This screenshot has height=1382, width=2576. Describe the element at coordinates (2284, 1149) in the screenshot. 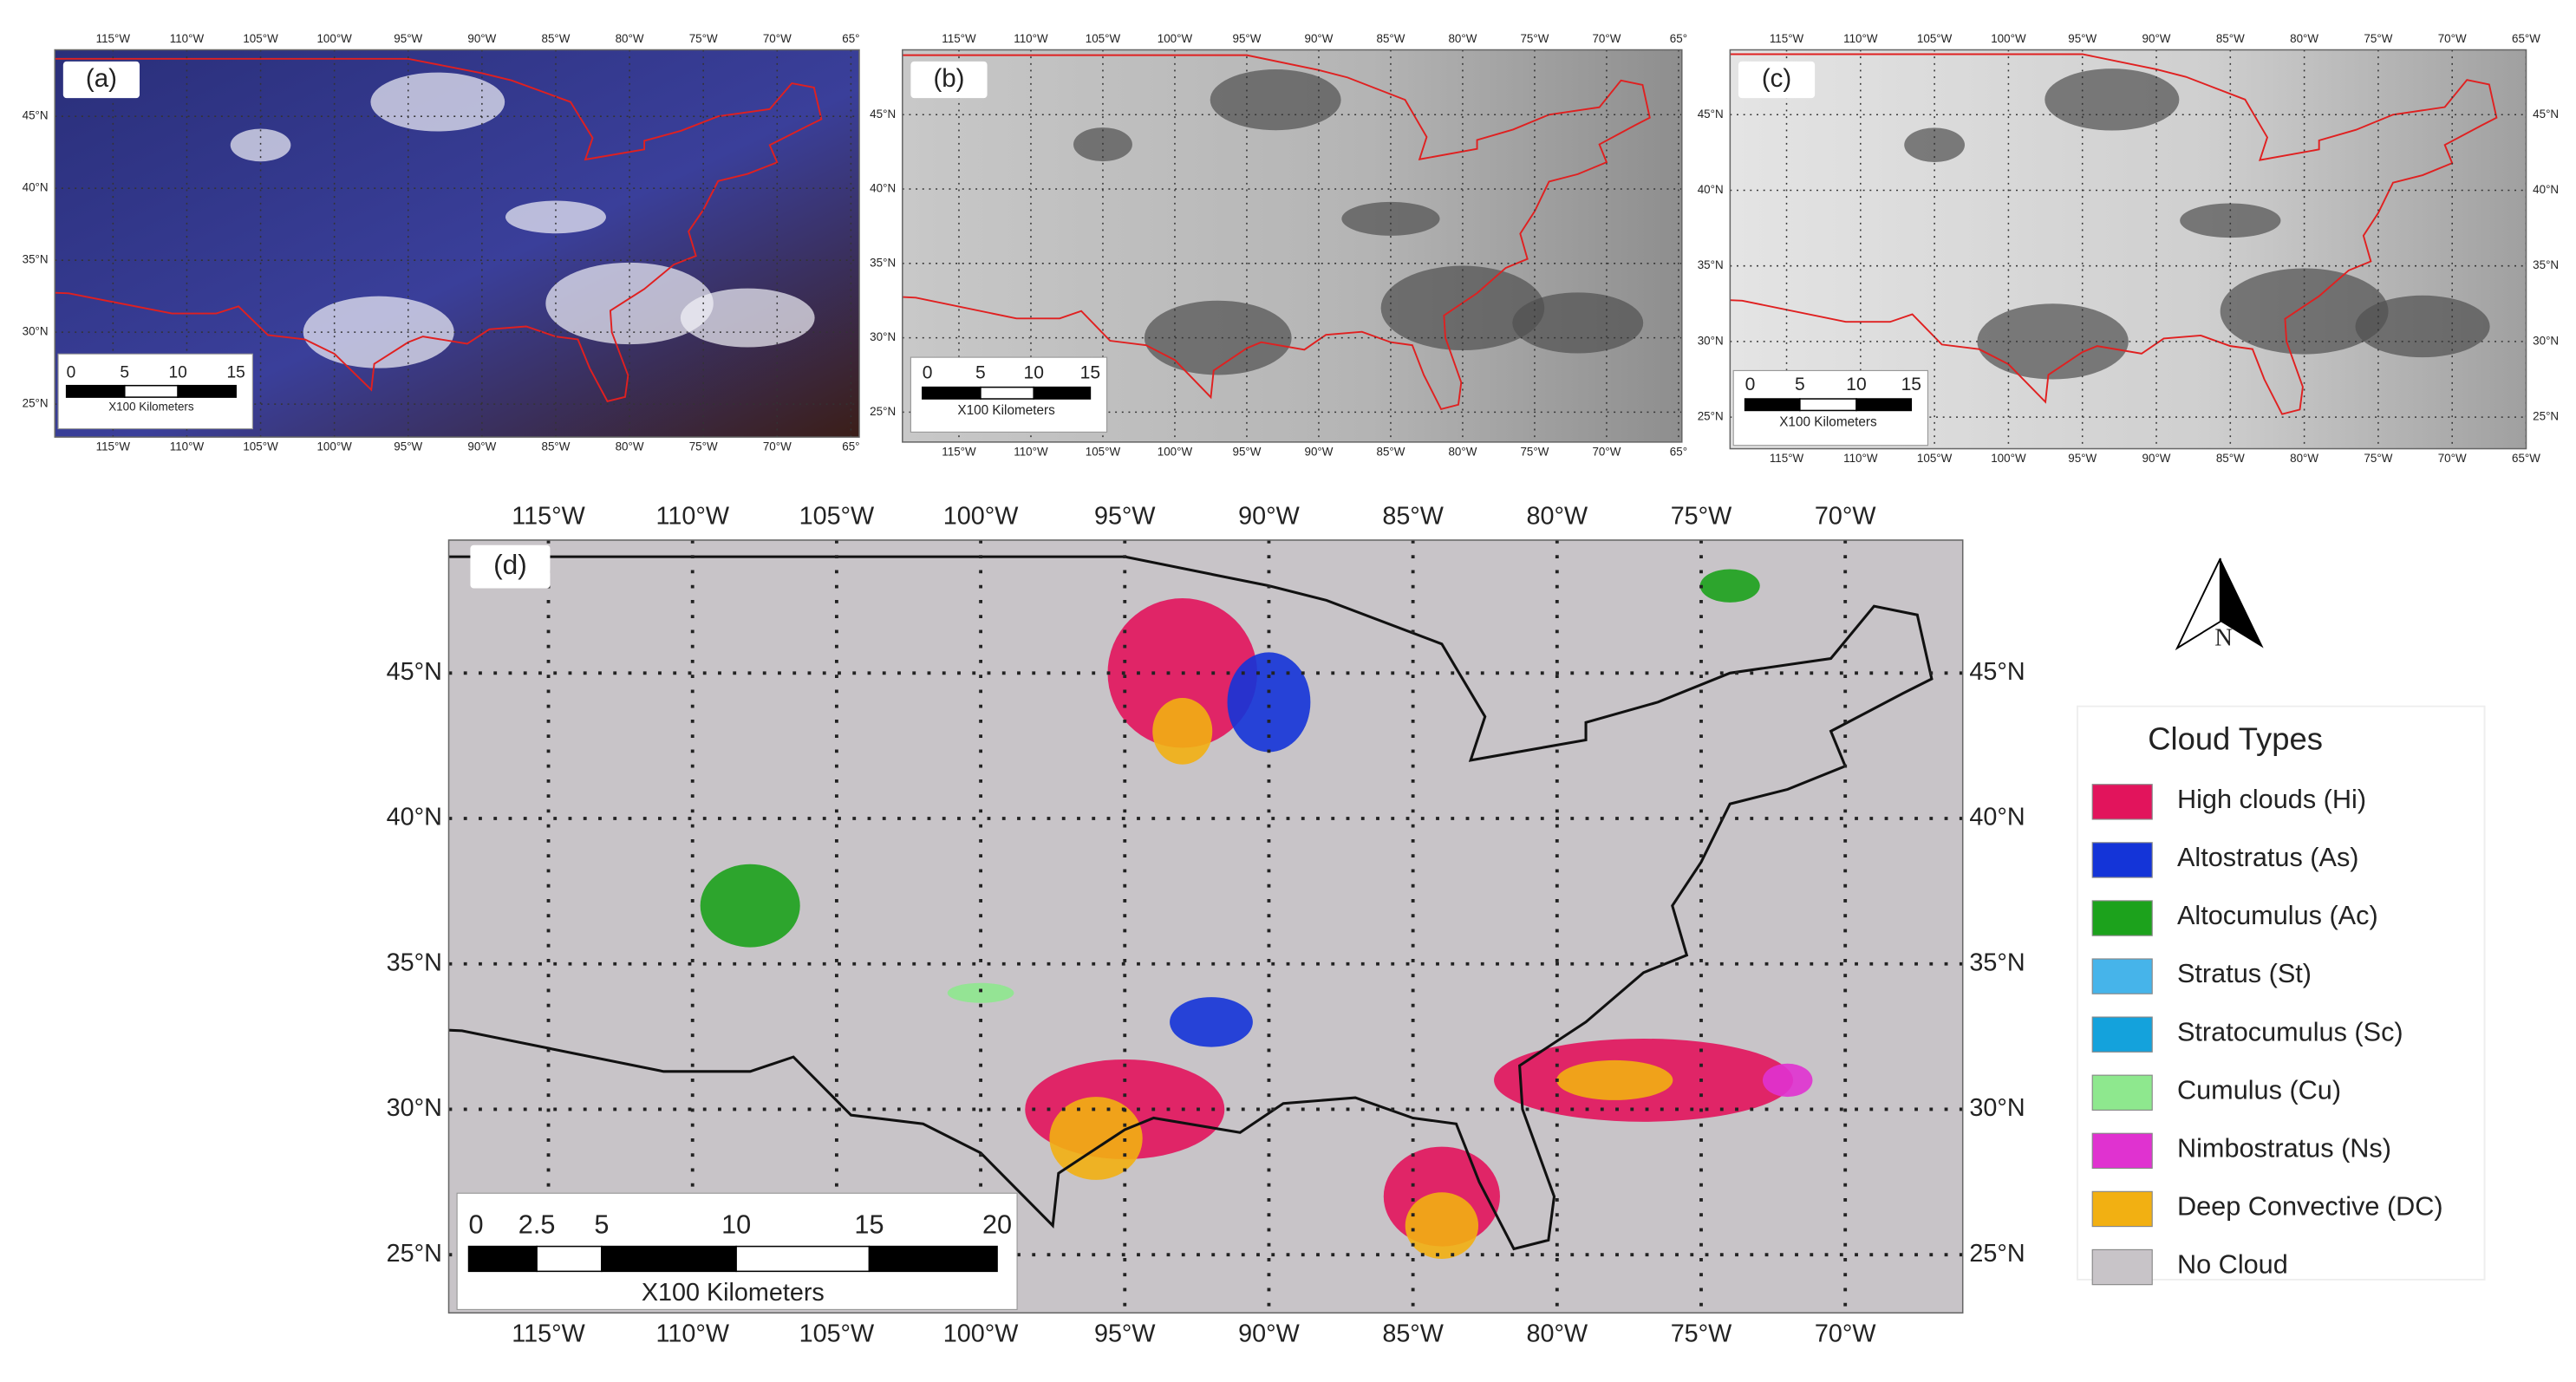

I see `legend-label: Nimbostratus (Ns)` at that location.